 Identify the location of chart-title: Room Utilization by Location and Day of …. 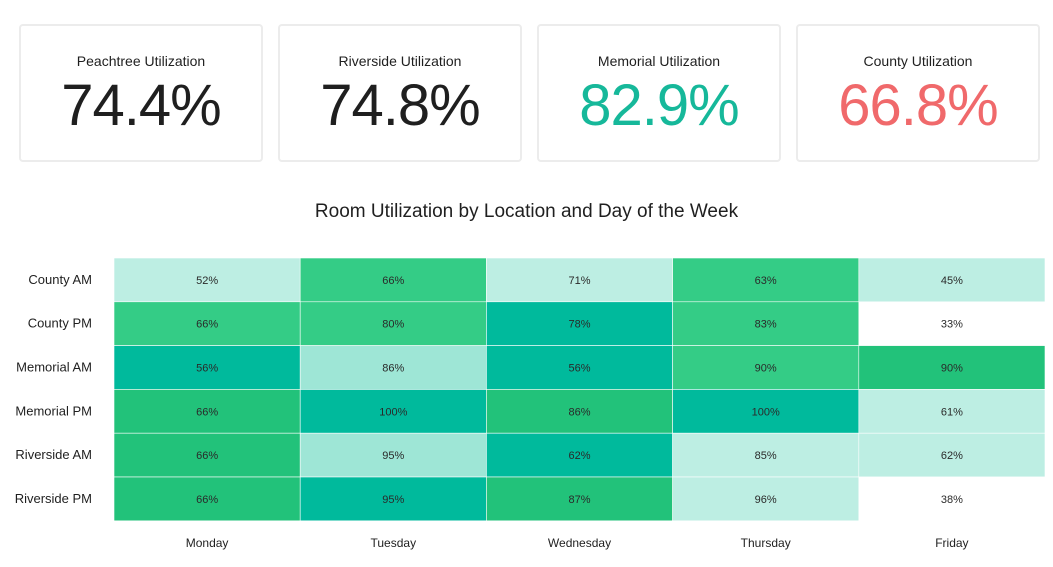
(526, 211).